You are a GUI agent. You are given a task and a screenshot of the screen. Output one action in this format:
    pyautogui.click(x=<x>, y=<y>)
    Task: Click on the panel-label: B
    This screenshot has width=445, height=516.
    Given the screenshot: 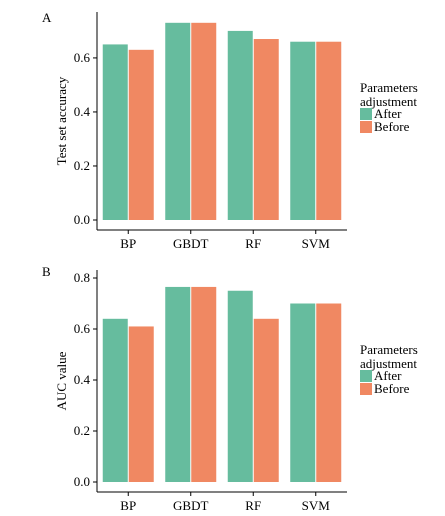 What is the action you would take?
    pyautogui.click(x=46, y=271)
    